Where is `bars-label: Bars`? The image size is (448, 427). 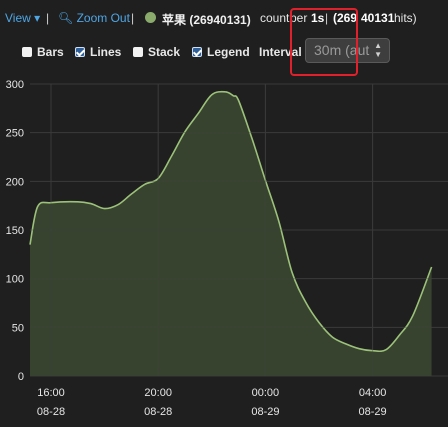 bars-label: Bars is located at coordinates (50, 52).